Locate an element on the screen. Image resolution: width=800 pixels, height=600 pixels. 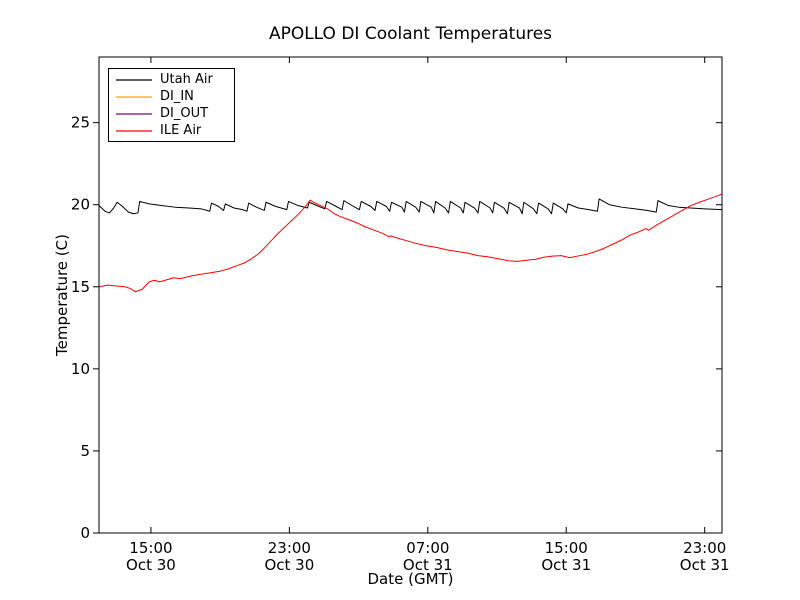
legend-item-utah-air: Utah Air is located at coordinates (171, 80).